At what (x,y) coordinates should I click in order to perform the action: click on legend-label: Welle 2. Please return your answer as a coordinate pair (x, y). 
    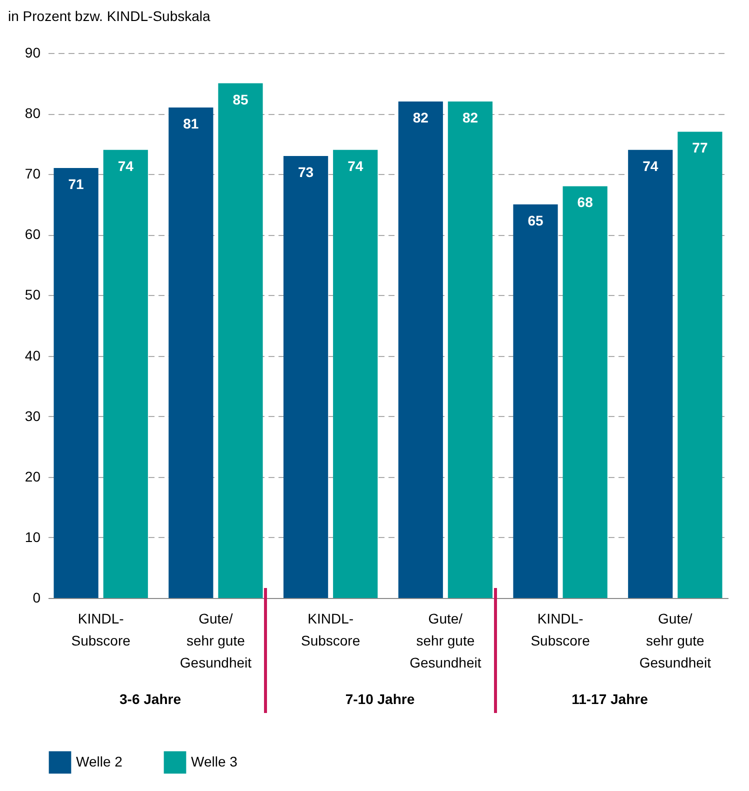
    Looking at the image, I should click on (99, 761).